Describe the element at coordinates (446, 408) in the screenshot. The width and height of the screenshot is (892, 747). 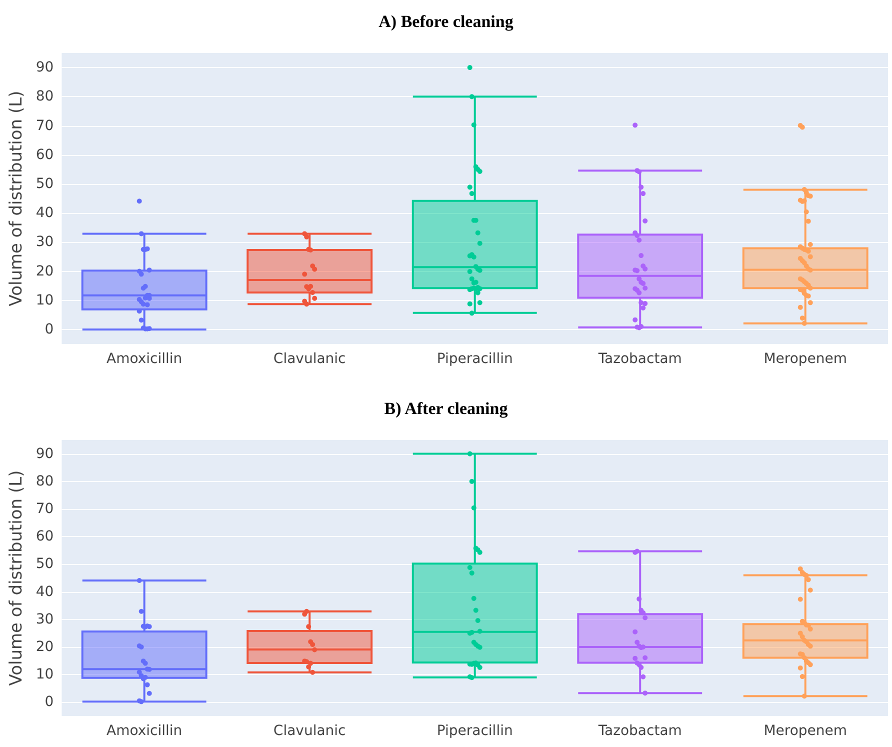
I see `chart-title: B) After cleaning` at that location.